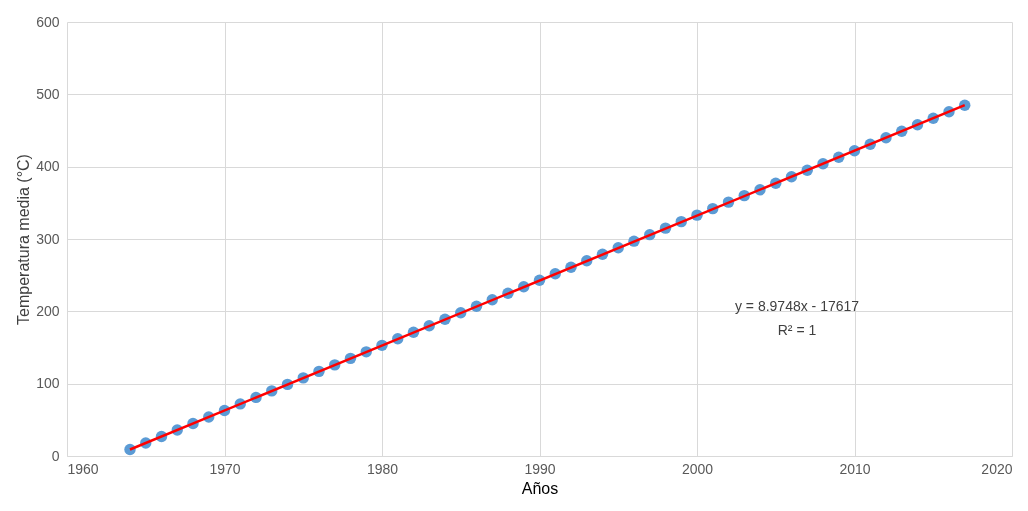 This screenshot has width=1028, height=511. What do you see at coordinates (48, 166) in the screenshot?
I see `y-tick-label: 400` at bounding box center [48, 166].